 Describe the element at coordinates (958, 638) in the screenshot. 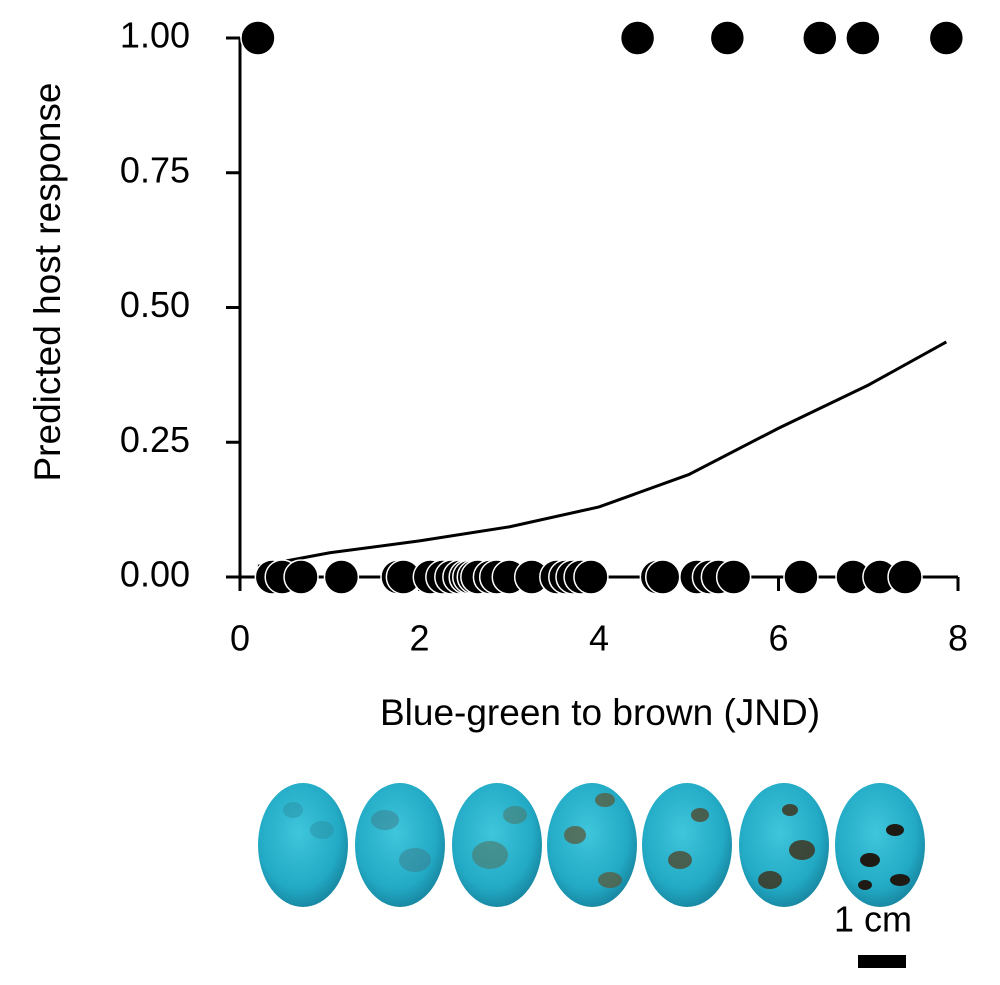

I see `x-tick-label: 8` at that location.